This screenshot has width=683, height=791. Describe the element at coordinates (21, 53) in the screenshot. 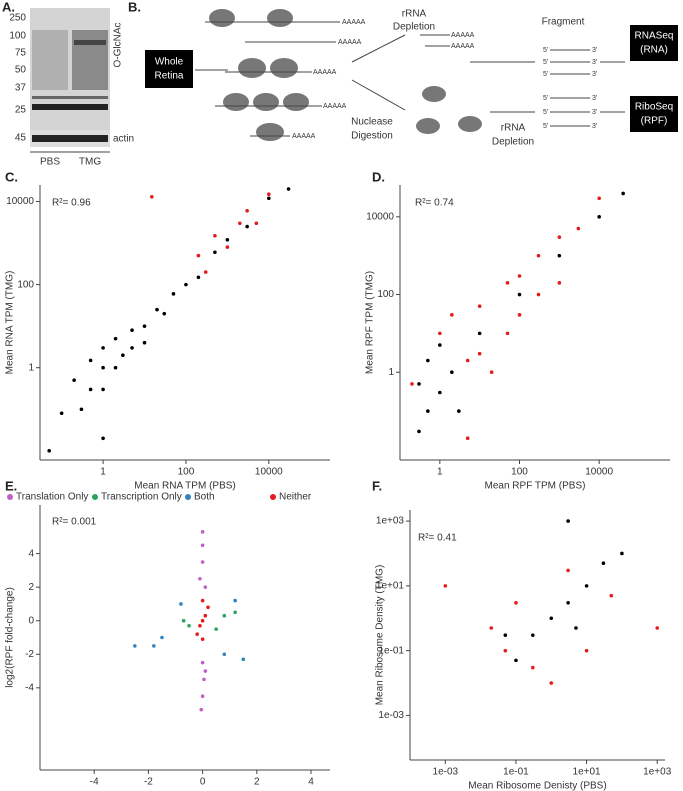

I see `marker: 75` at that location.